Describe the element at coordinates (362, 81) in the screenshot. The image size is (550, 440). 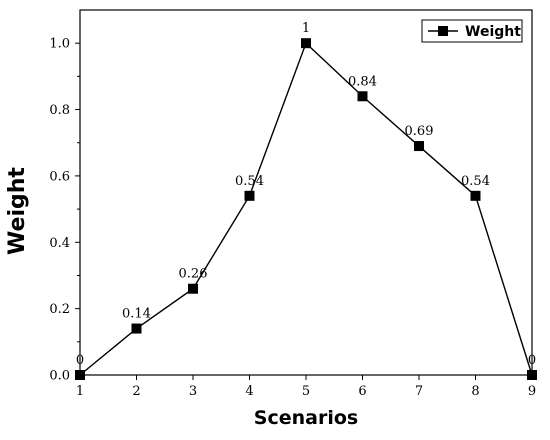
I see `data-value-label: 0.84` at that location.